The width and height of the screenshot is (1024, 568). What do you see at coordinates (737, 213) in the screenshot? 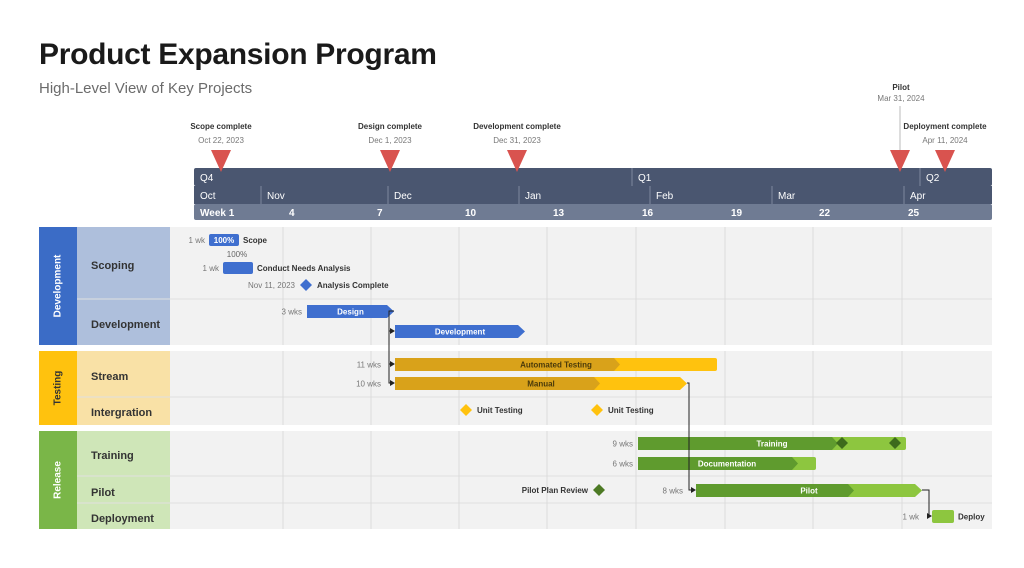
I see `week-label: 19` at bounding box center [737, 213].